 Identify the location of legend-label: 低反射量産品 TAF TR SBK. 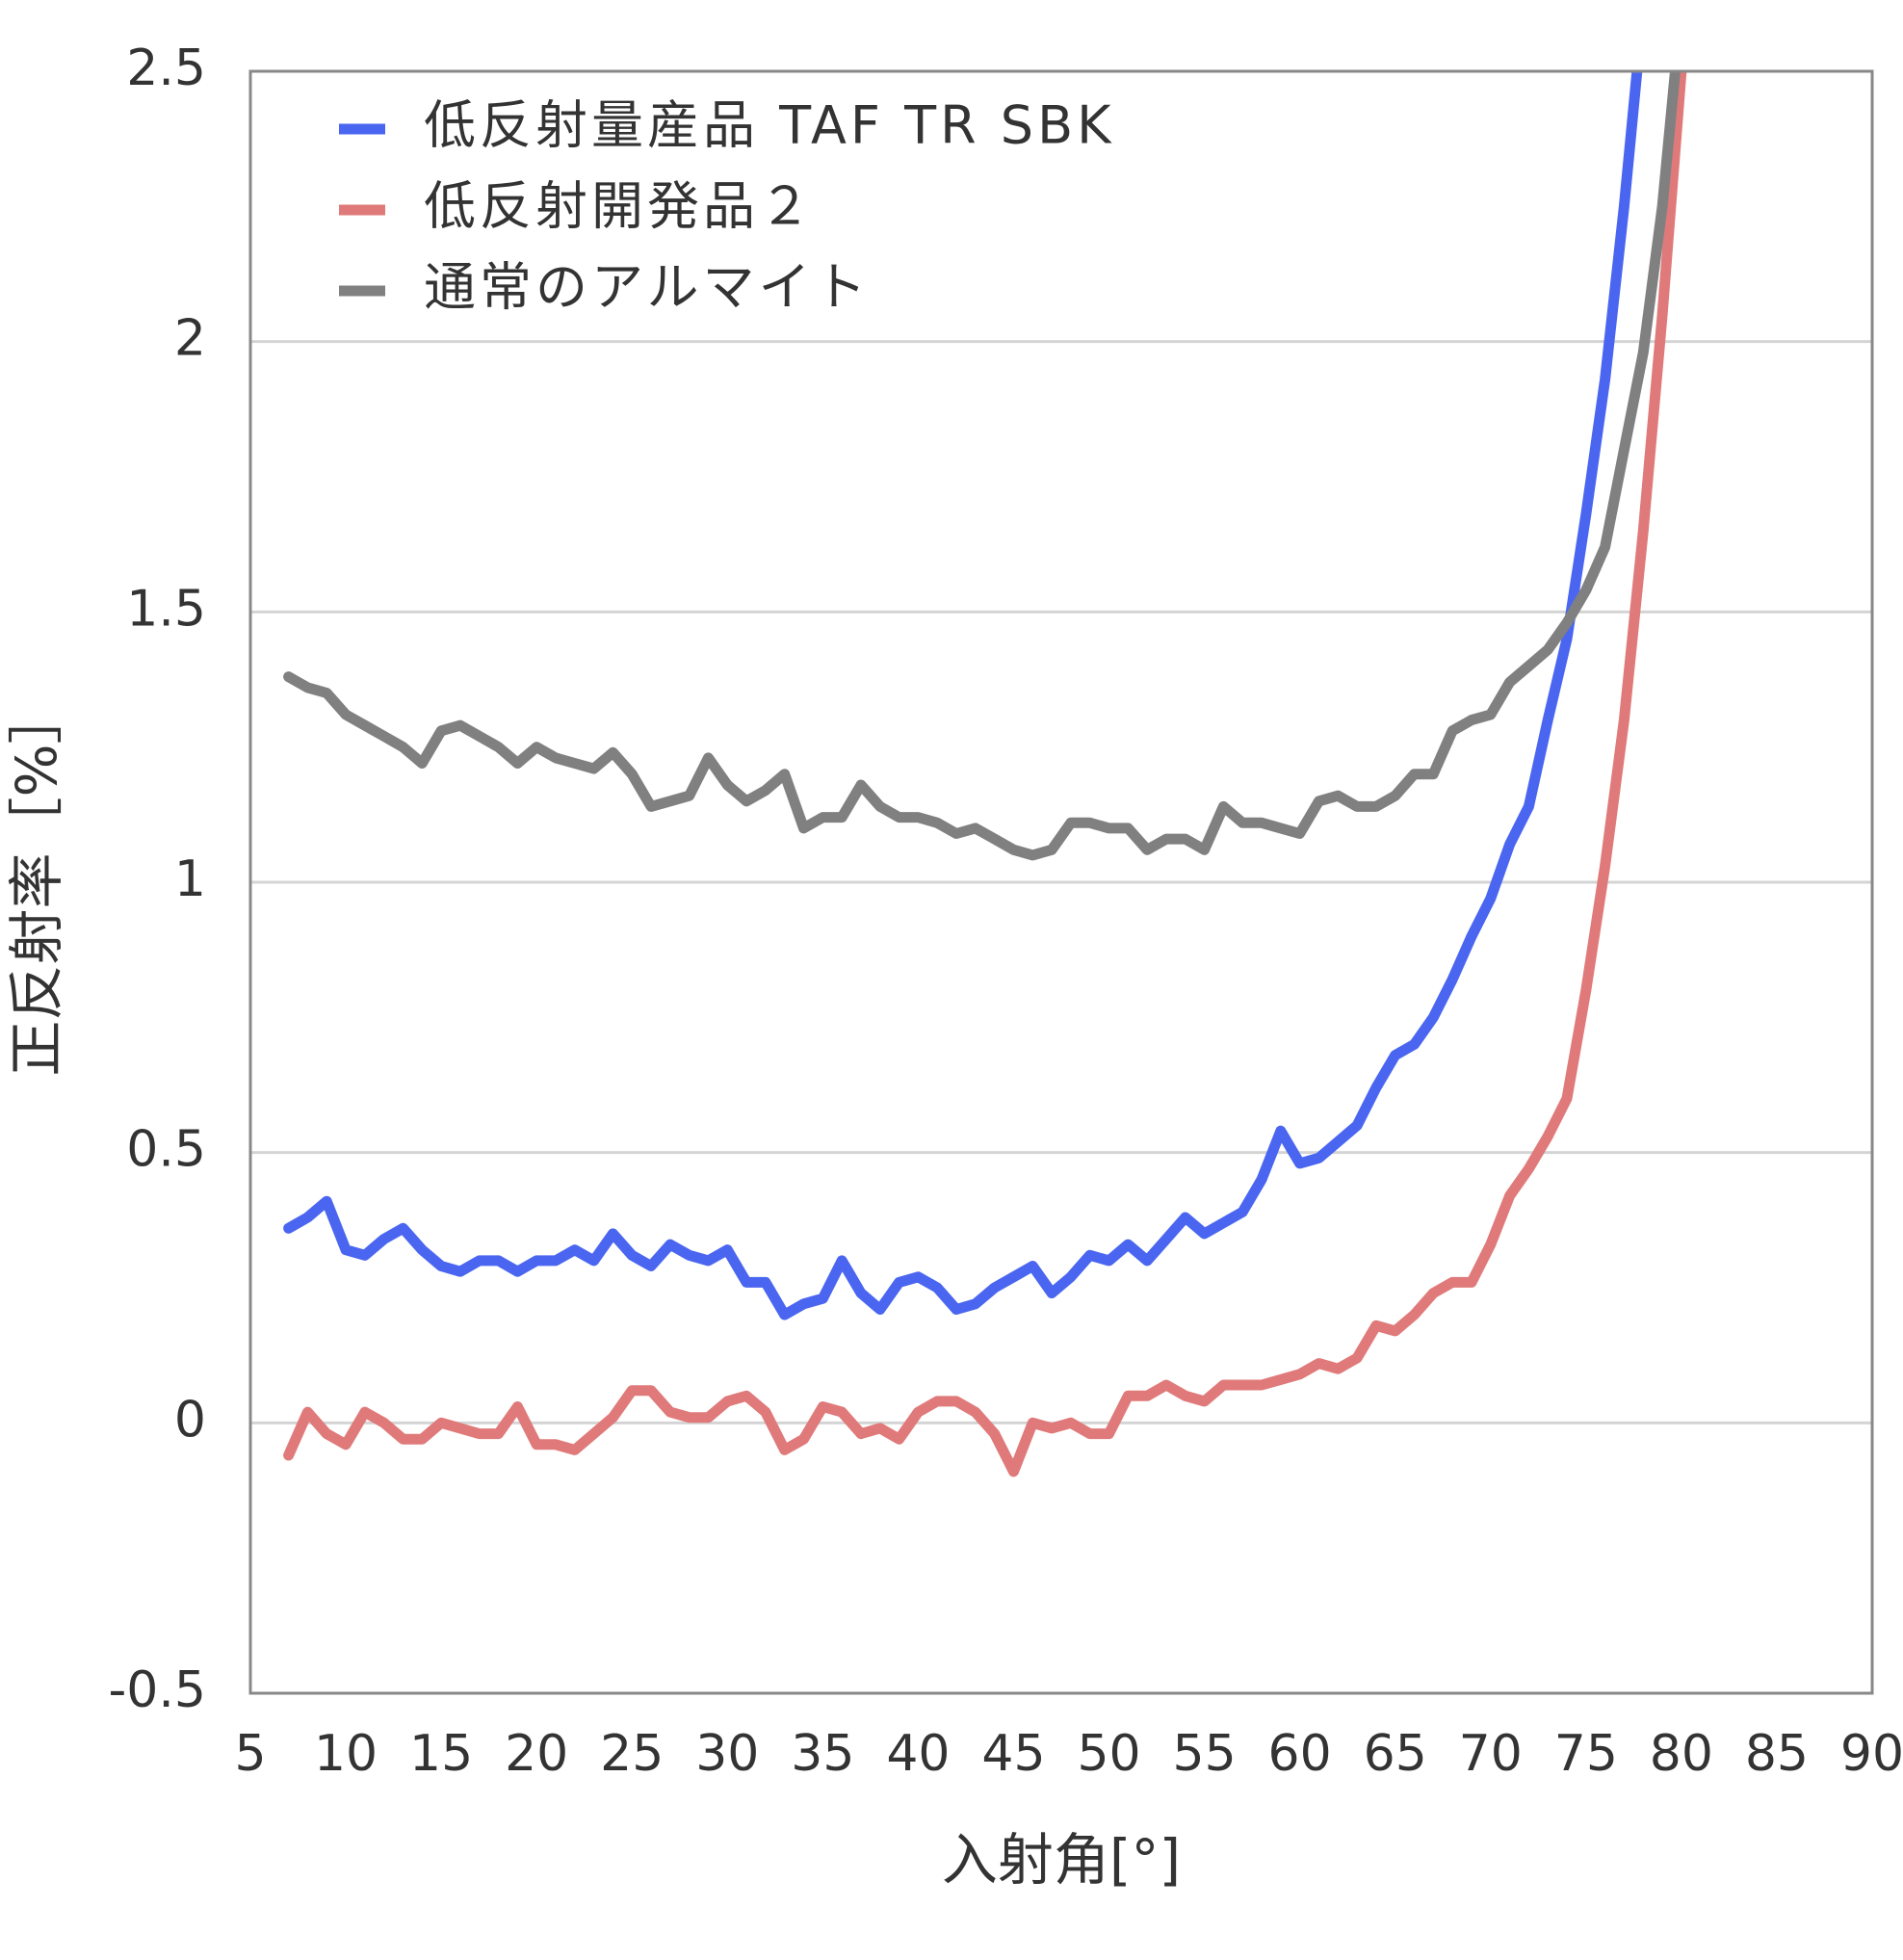
(769, 125).